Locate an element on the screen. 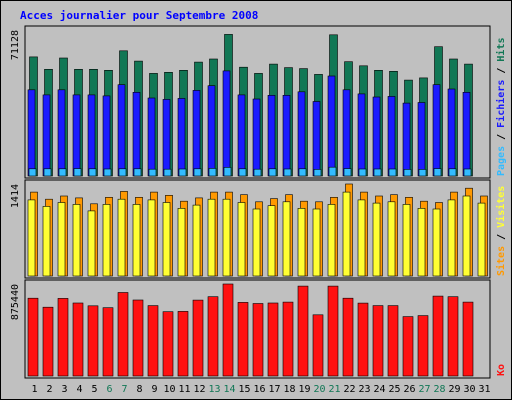 This screenshot has height=400, width=512. legend-item: Visites is located at coordinates (501, 207).